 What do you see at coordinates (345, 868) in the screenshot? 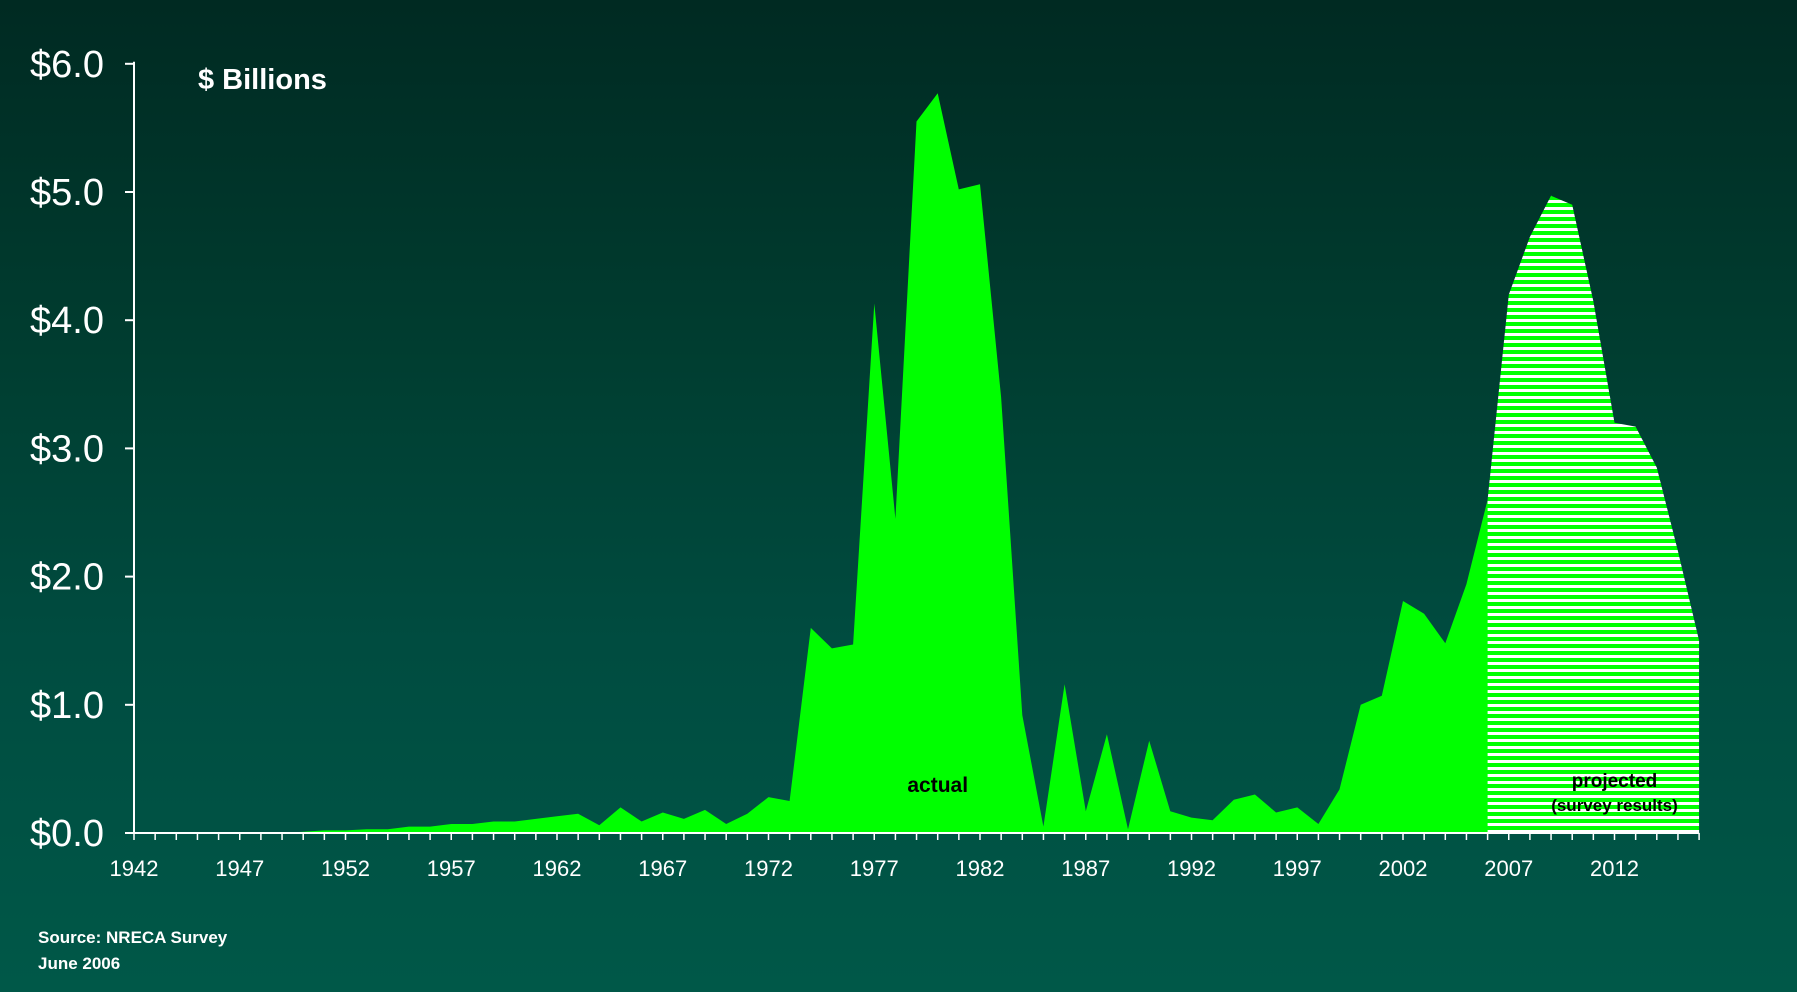
I see `x-tick-label: 1952` at bounding box center [345, 868].